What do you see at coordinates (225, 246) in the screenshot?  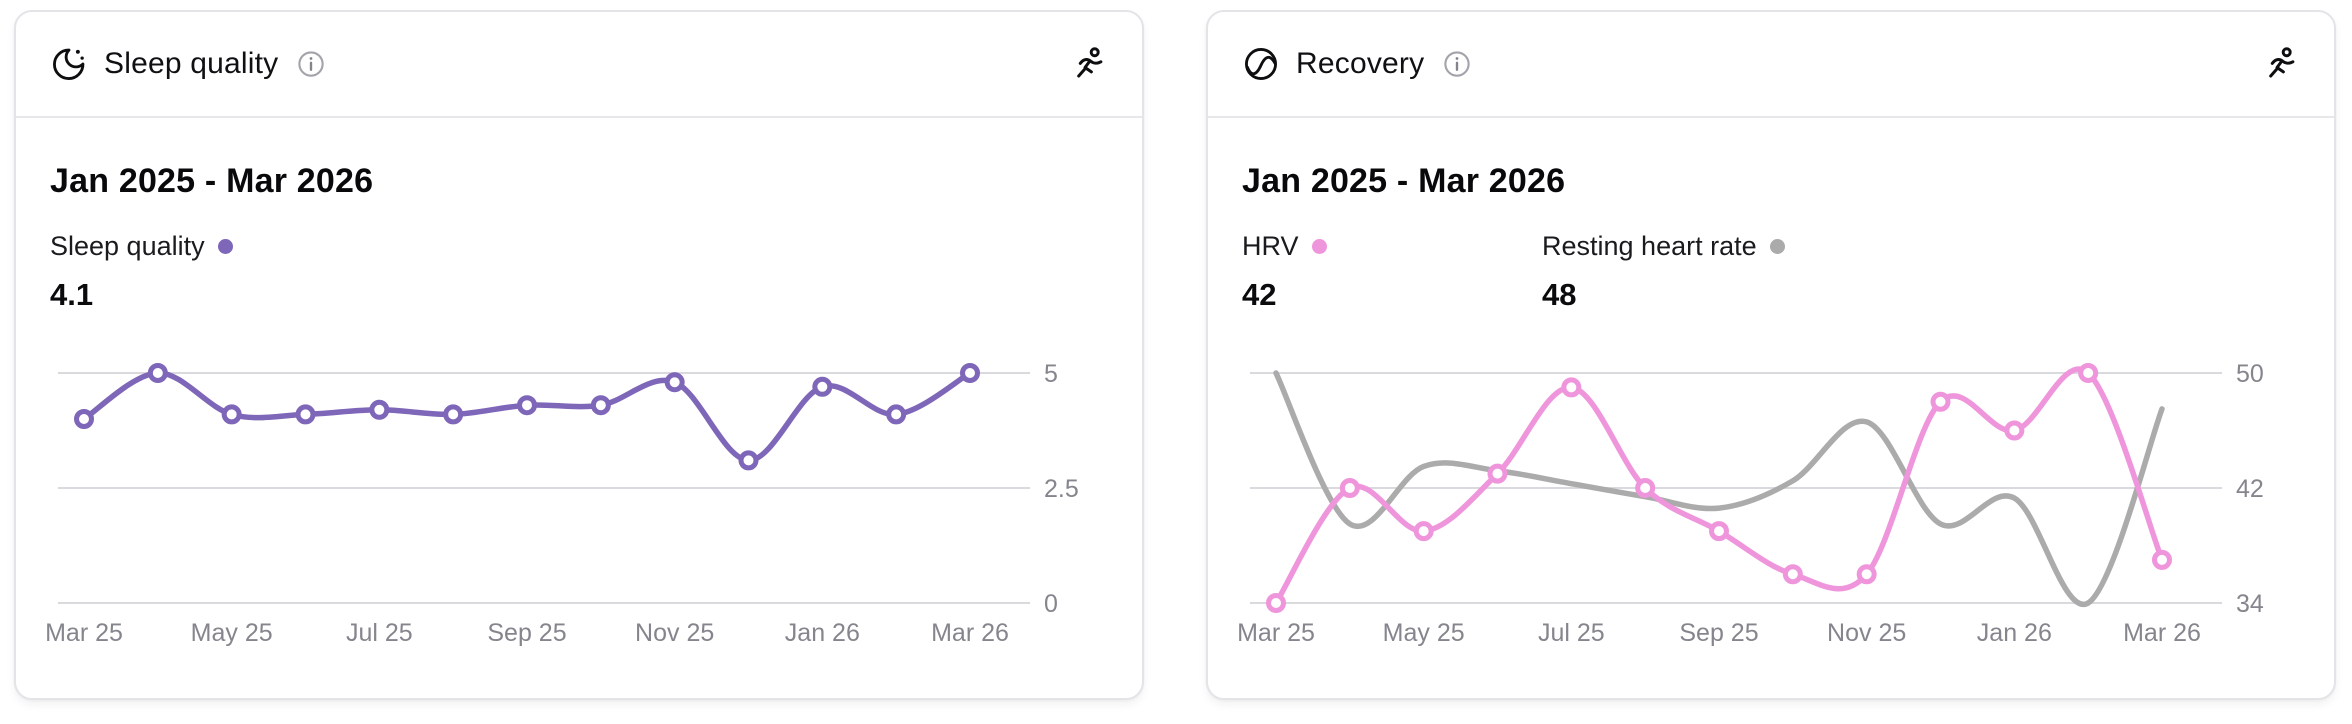 I see `legend-dot-sleep-quality` at bounding box center [225, 246].